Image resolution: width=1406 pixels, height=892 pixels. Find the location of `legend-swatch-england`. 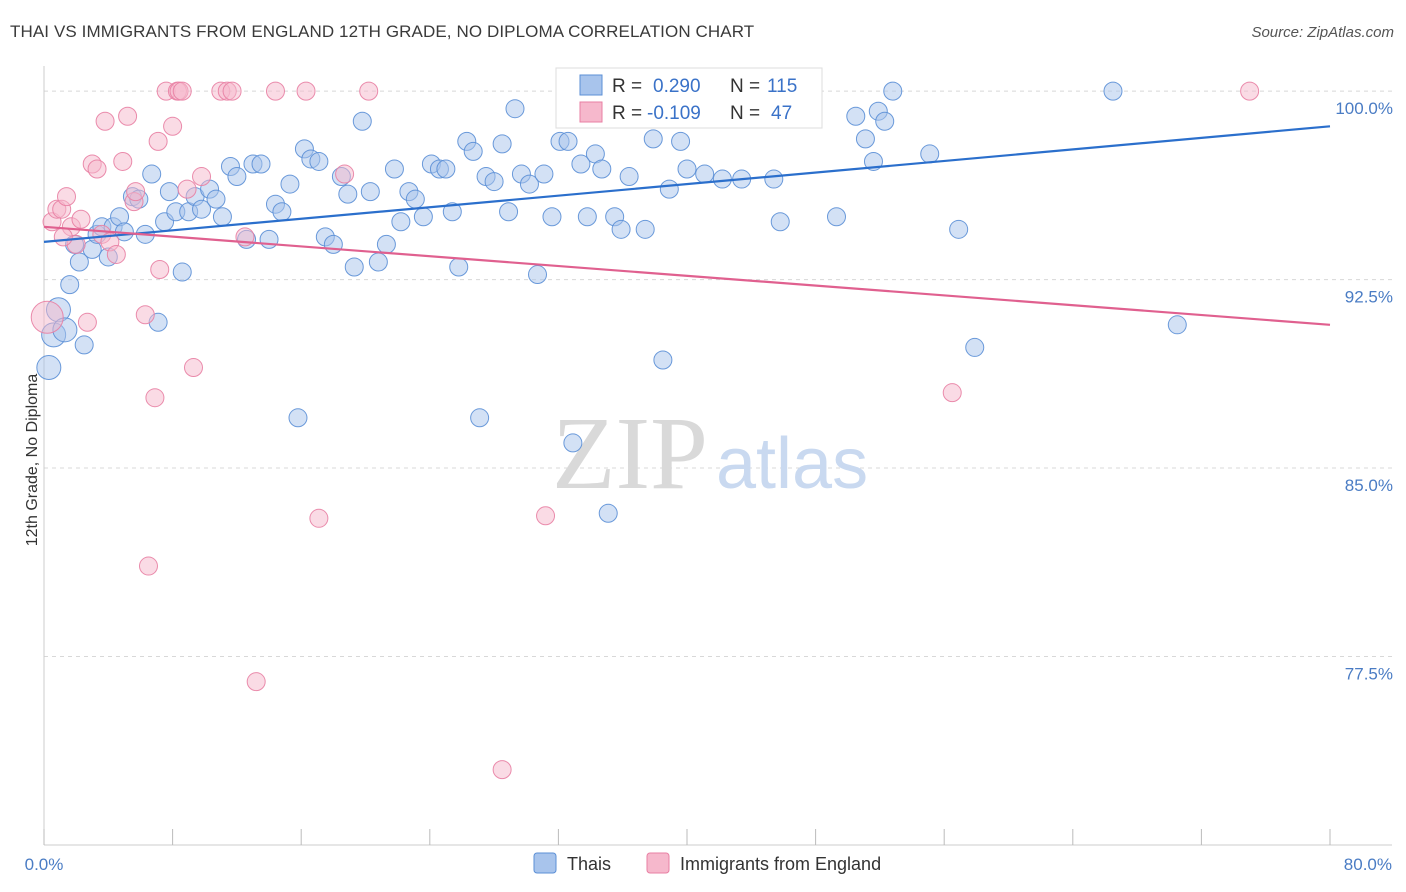

legend-swatch-england is located at coordinates (591, 112).